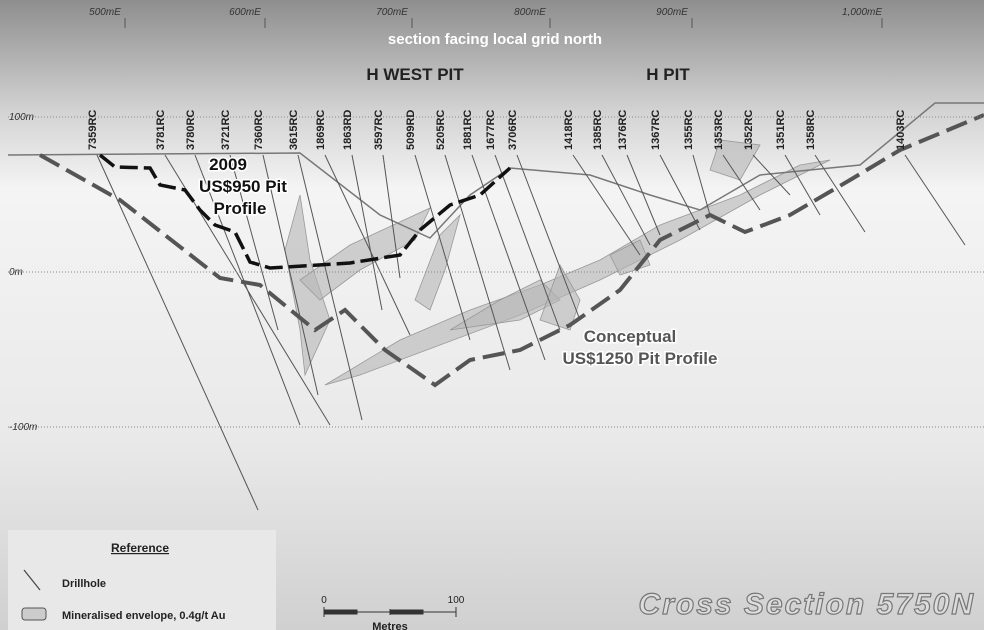 Image resolution: width=984 pixels, height=630 pixels. What do you see at coordinates (807, 604) in the screenshot?
I see `title: Cross Section 5750N` at bounding box center [807, 604].